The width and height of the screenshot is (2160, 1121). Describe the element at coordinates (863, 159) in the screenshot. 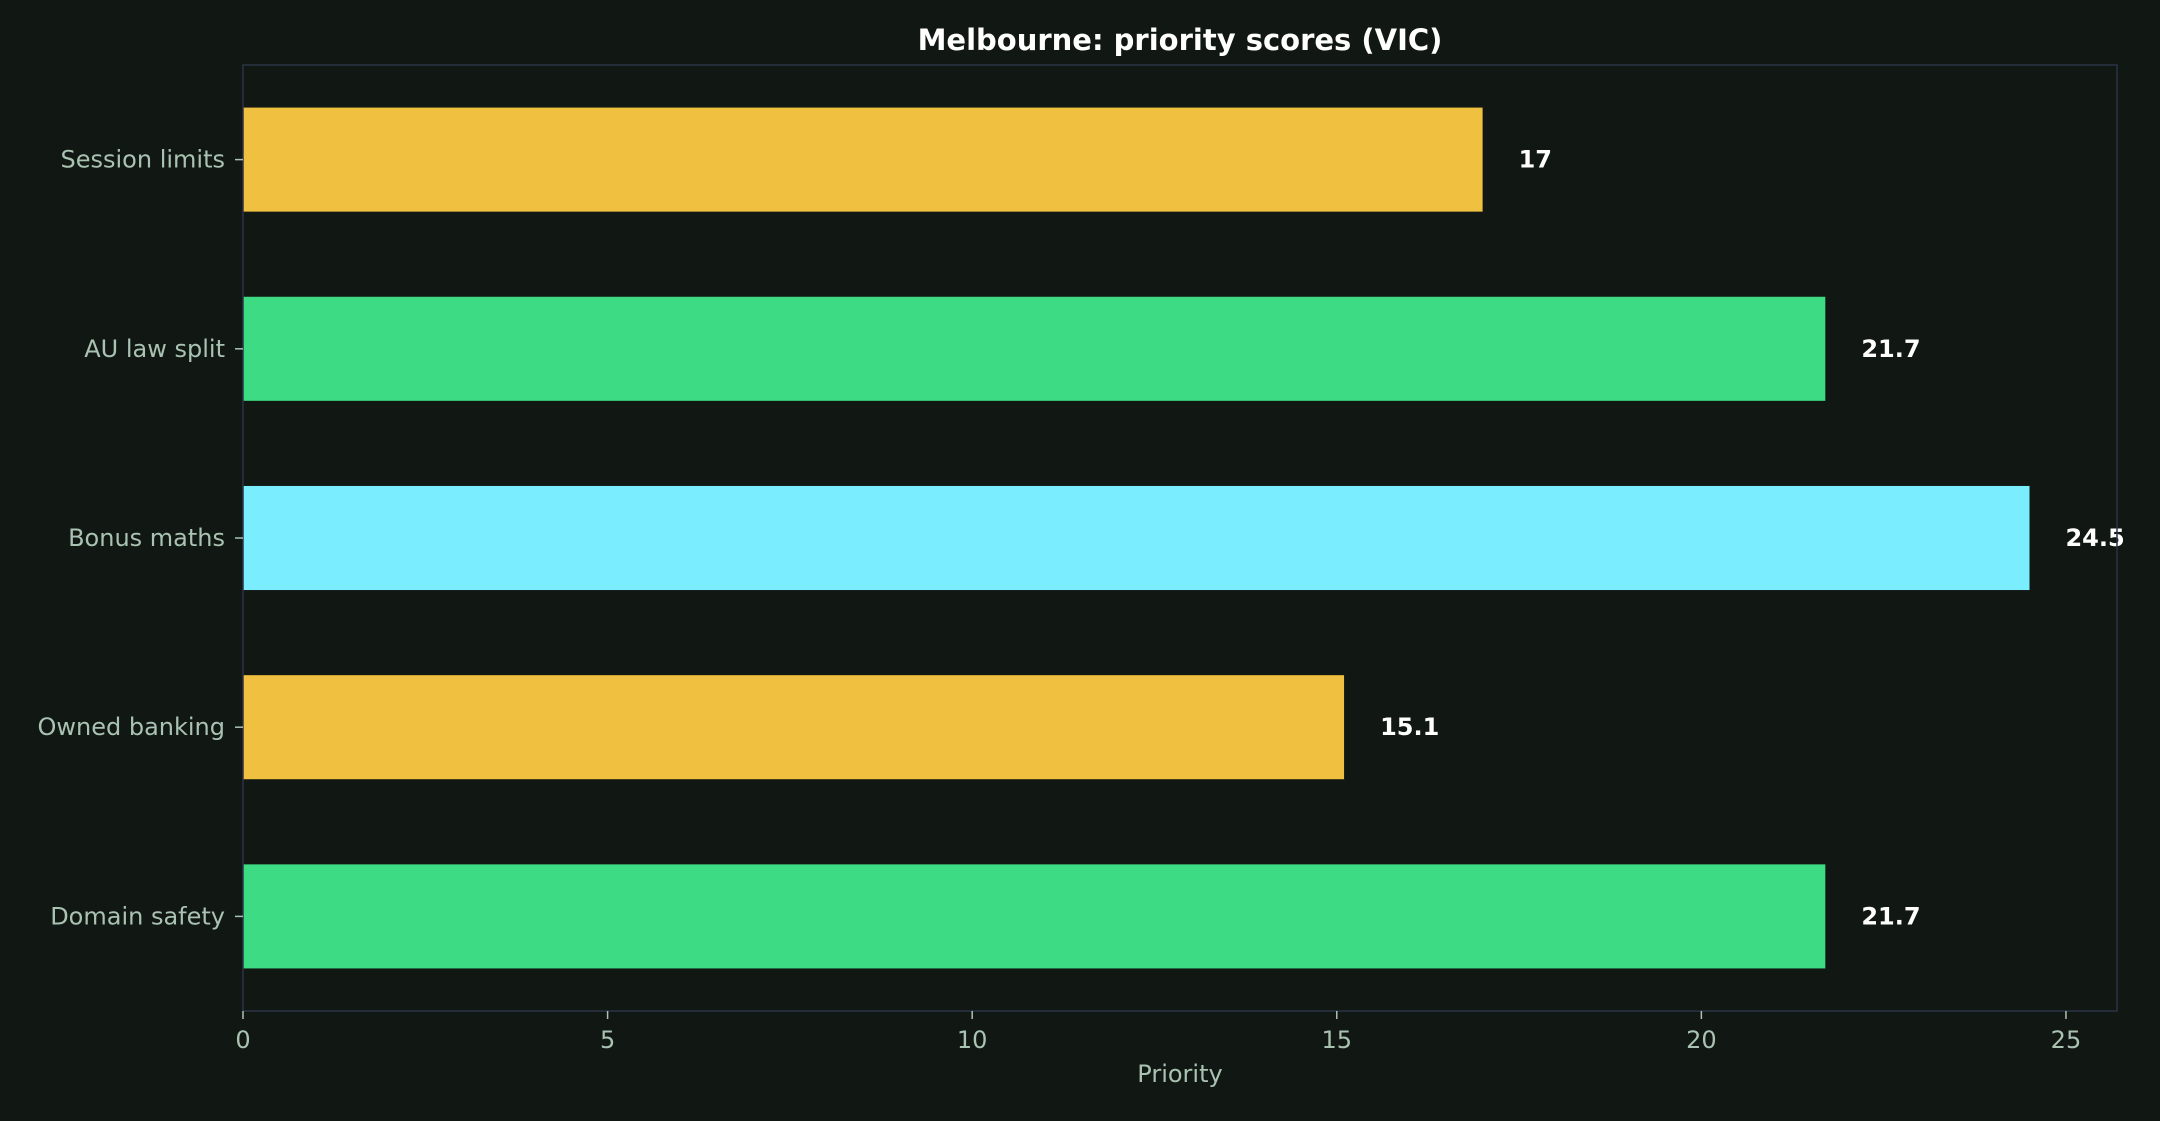

I see `bar-session-limits` at that location.